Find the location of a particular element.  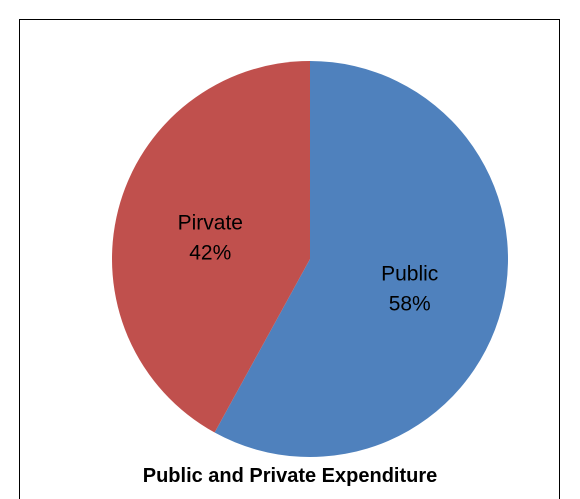

pie-labels: Public 58% Pirvate 42% is located at coordinates (308, 263).